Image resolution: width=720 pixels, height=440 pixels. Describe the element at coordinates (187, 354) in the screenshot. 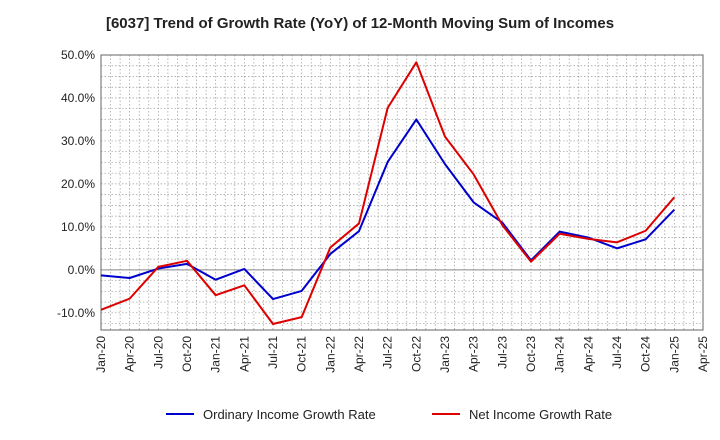

I see `x-tick-label: Oct-20` at that location.